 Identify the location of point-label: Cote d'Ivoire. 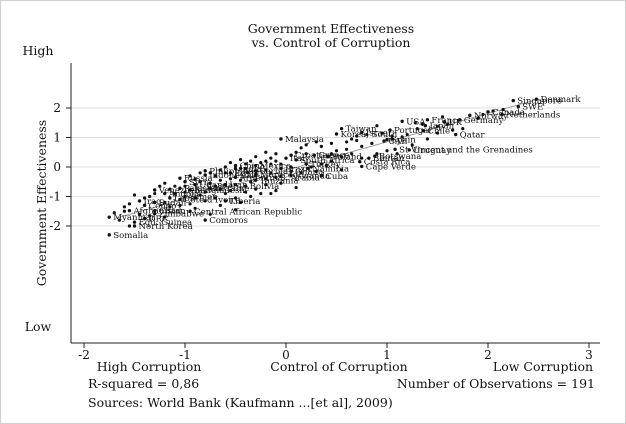
(212, 200).